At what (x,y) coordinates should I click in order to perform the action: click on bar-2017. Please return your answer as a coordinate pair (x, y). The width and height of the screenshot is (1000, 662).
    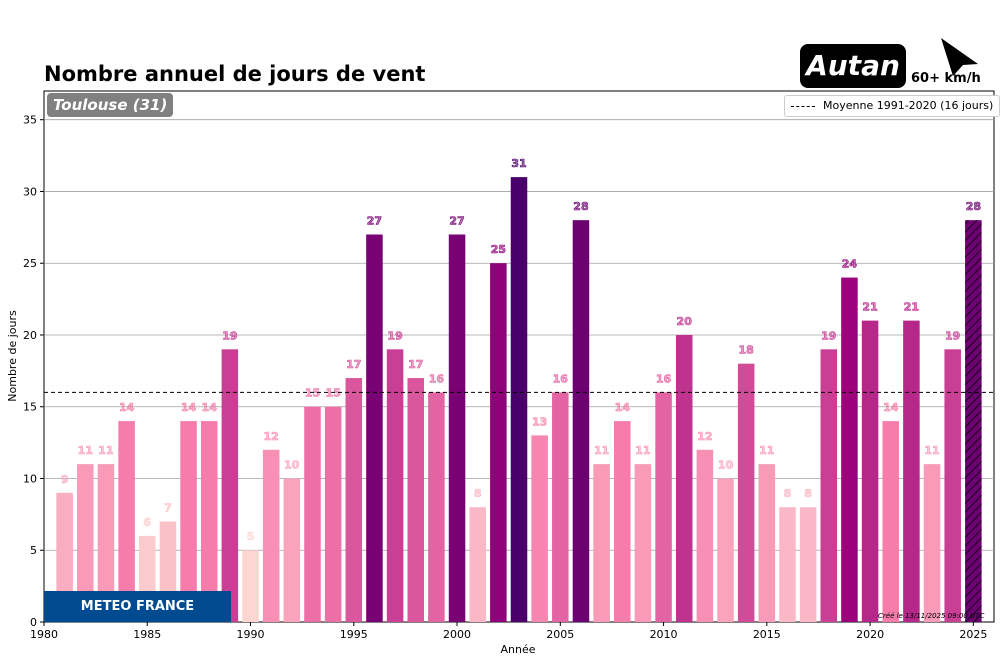
    Looking at the image, I should click on (808, 564).